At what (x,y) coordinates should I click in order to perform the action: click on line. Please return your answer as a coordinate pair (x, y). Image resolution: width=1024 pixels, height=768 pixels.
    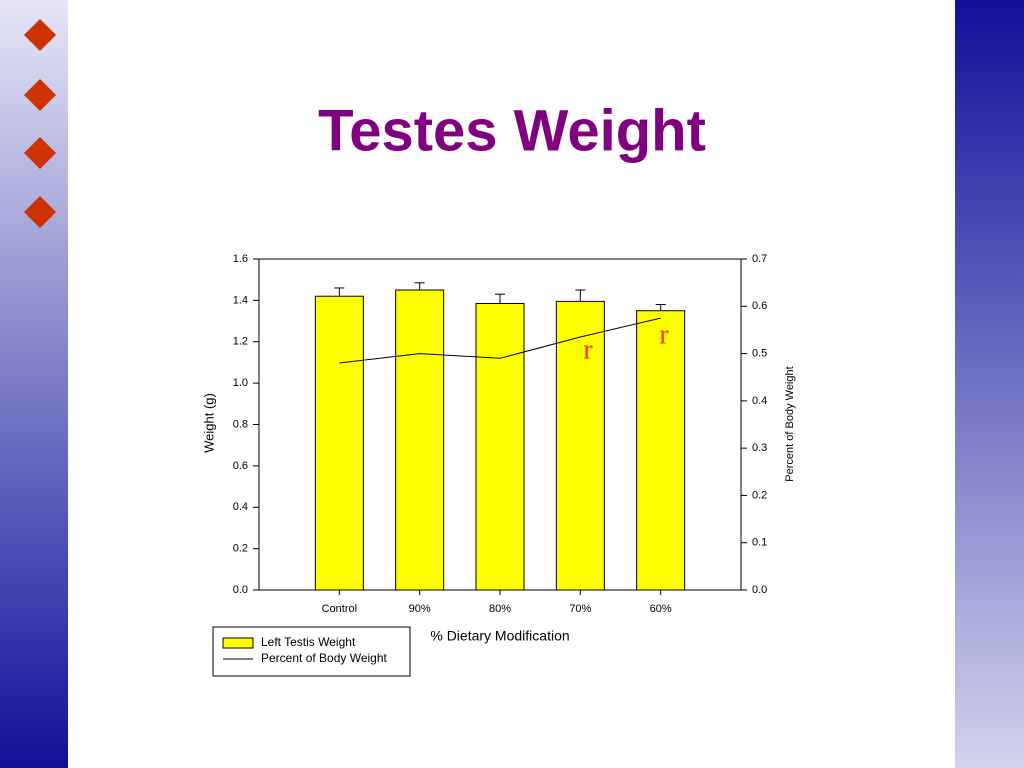
    Looking at the image, I should click on (500, 340).